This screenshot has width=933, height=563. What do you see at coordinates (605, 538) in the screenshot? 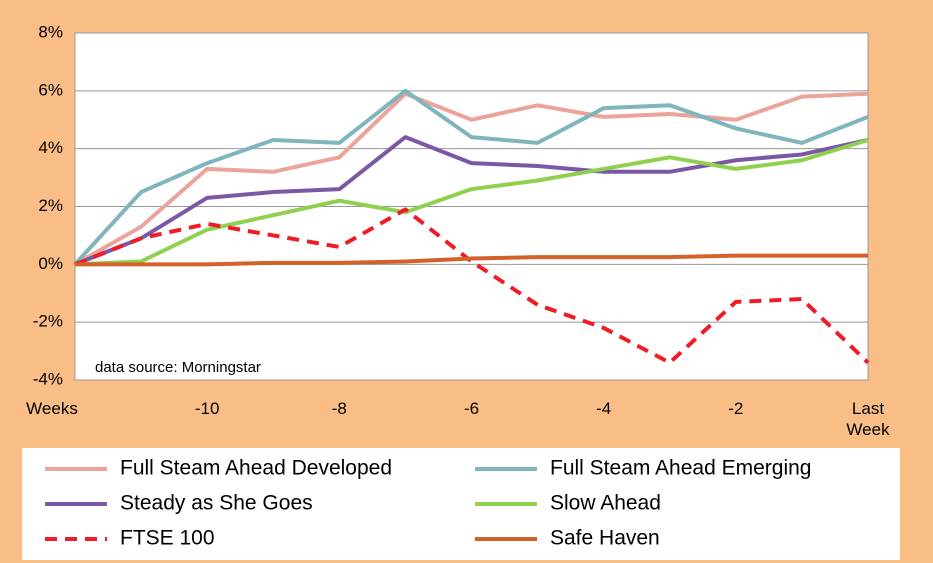
I see `legend-label: Safe Haven` at bounding box center [605, 538].